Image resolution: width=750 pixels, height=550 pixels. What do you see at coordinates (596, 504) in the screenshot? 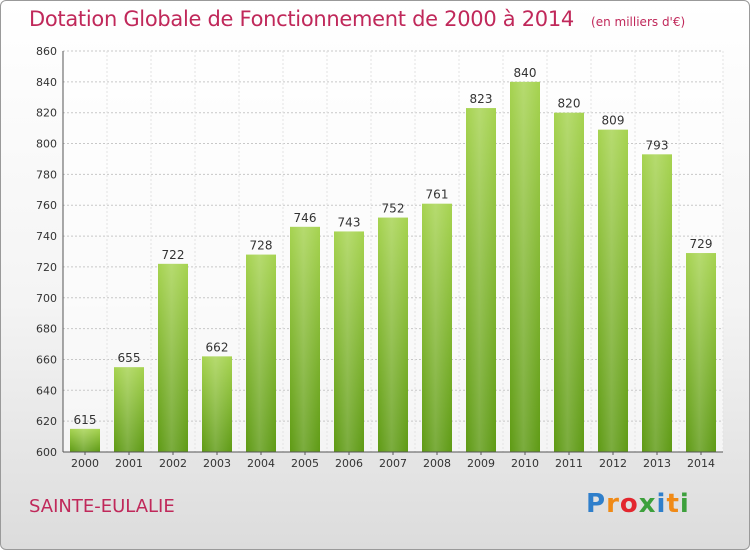
I see `logo-letter: P` at bounding box center [596, 504].